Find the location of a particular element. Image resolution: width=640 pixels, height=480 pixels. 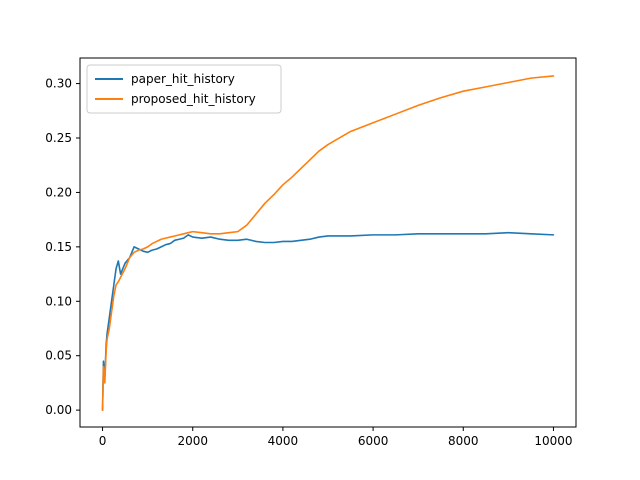

y-tick-label: 0.10 is located at coordinates (58, 301).